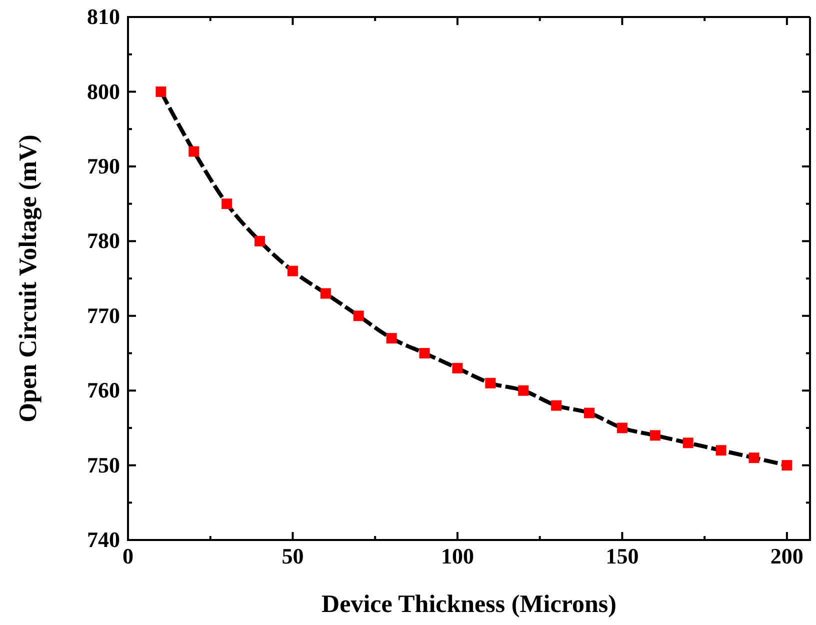 The width and height of the screenshot is (816, 625). What do you see at coordinates (293, 556) in the screenshot?
I see `x-tick-label: 50` at bounding box center [293, 556].